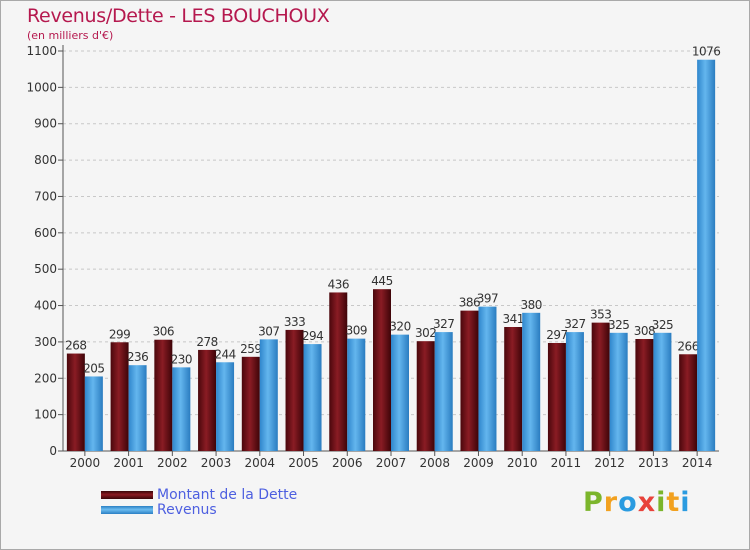 Image resolution: width=750 pixels, height=550 pixels. What do you see at coordinates (181, 359) in the screenshot?
I see `data-label-revenus: 230` at bounding box center [181, 359].